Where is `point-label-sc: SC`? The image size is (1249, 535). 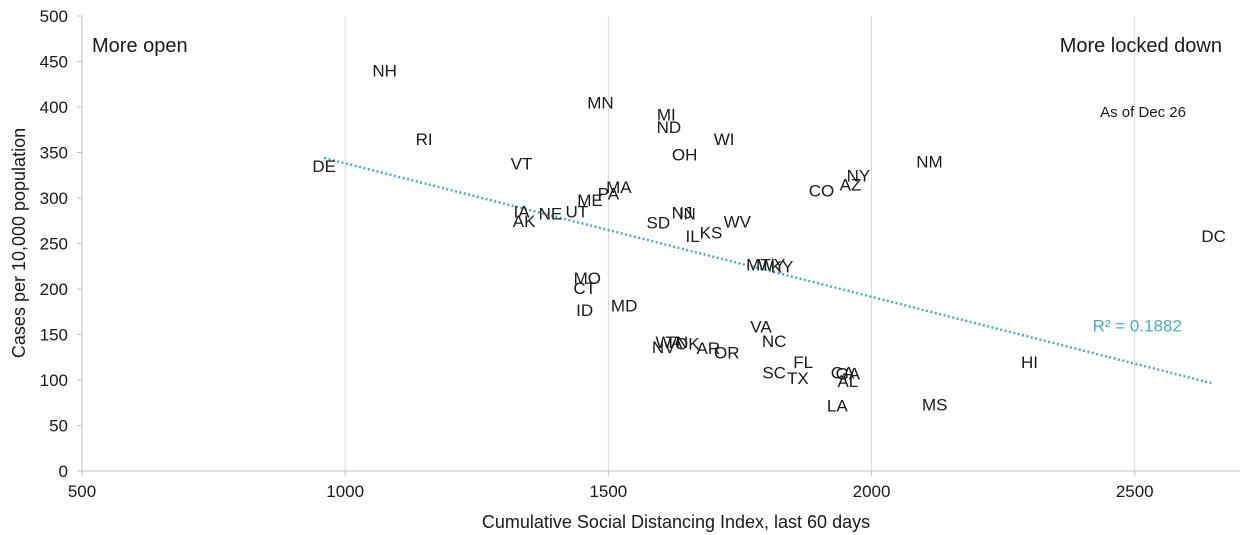 point-label-sc: SC is located at coordinates (774, 373).